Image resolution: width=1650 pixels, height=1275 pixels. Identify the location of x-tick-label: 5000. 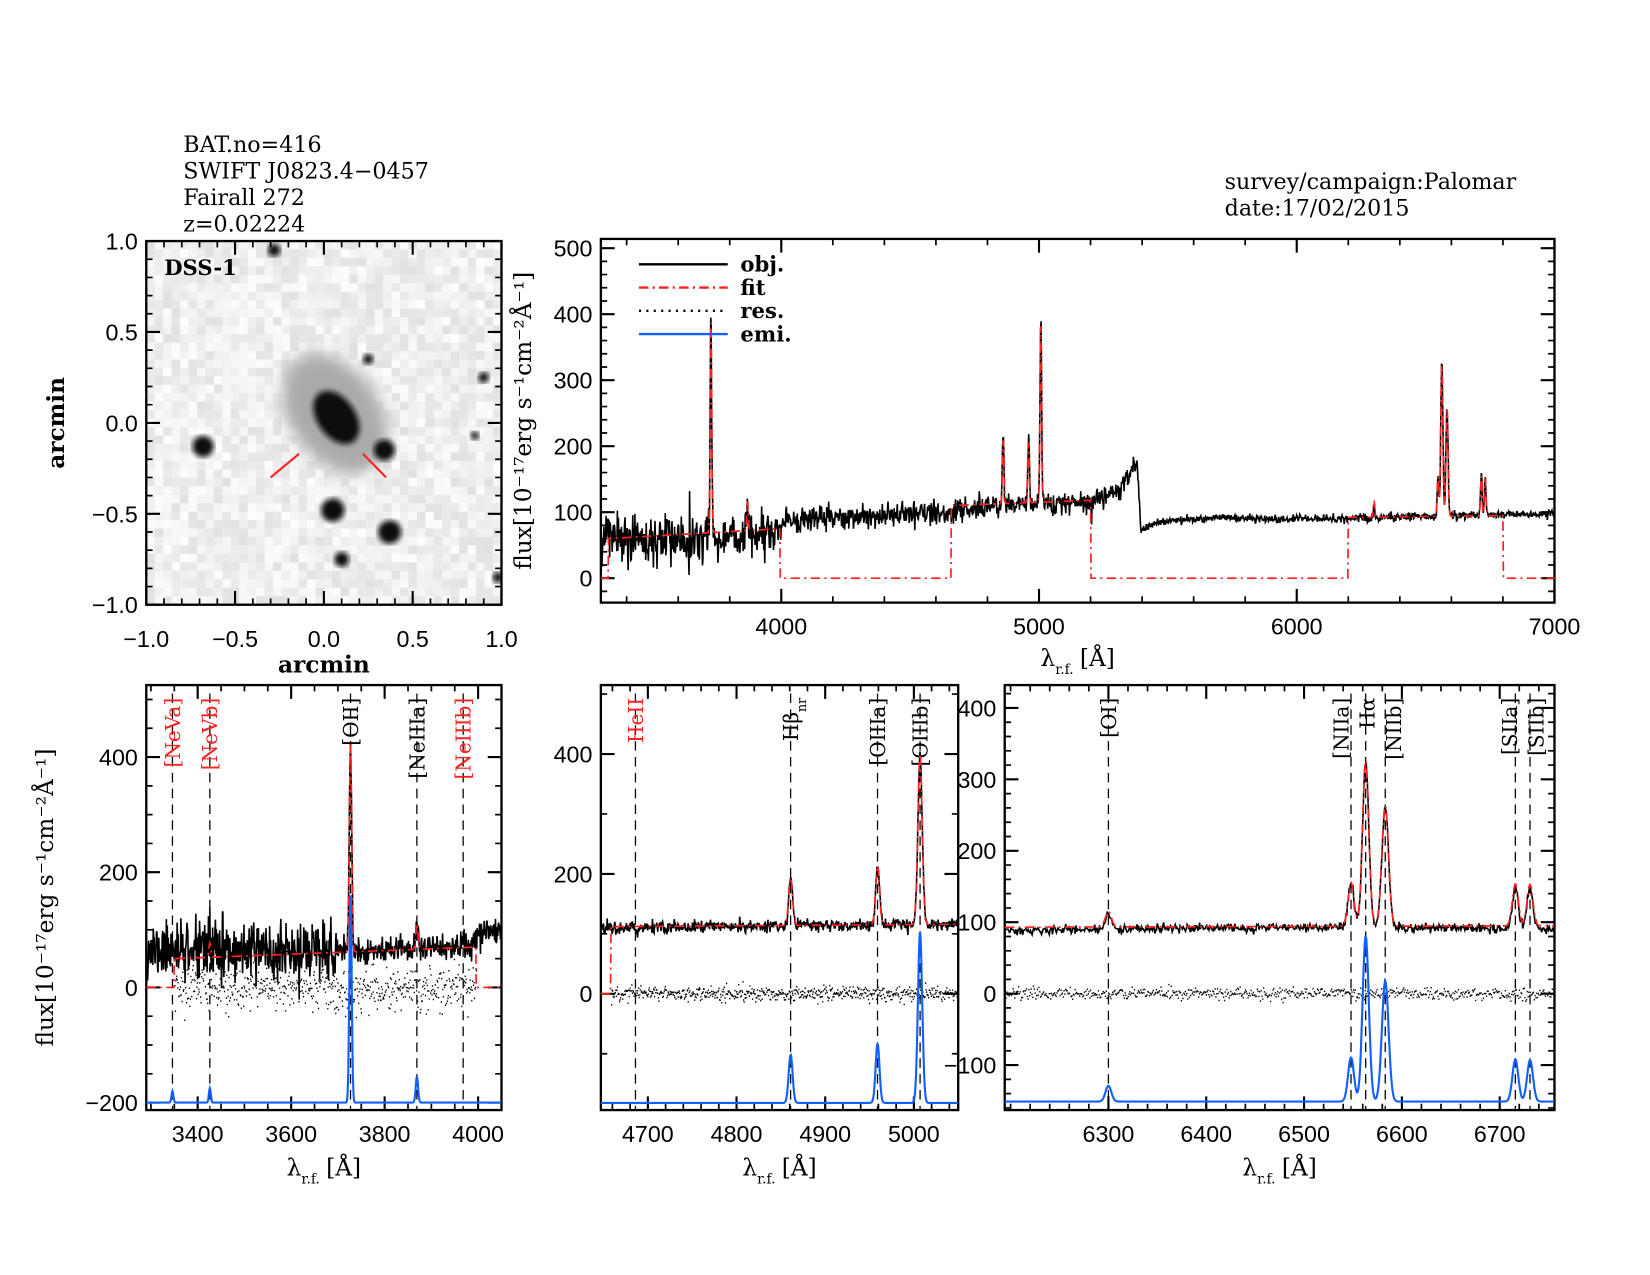
(1039, 626).